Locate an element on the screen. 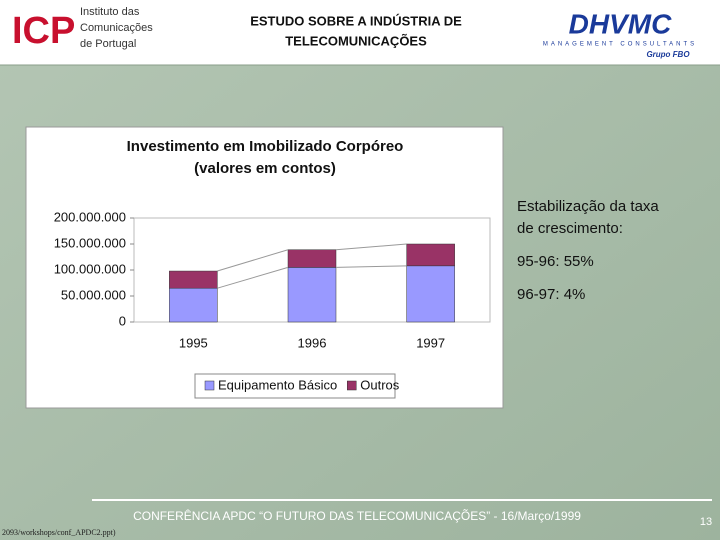 The height and width of the screenshot is (540, 720). file-path: 2093/workshops/conf_APDC2.ppt) is located at coordinates (59, 532).